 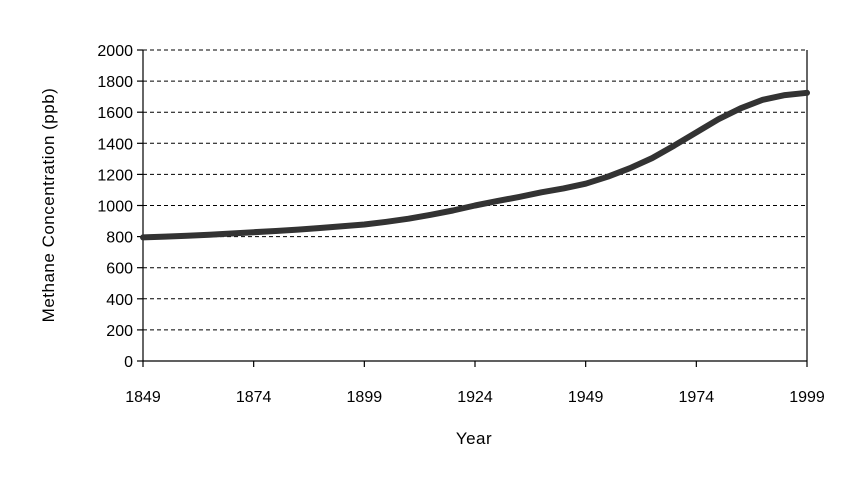 I want to click on x-tick-label: 1899, so click(x=365, y=397).